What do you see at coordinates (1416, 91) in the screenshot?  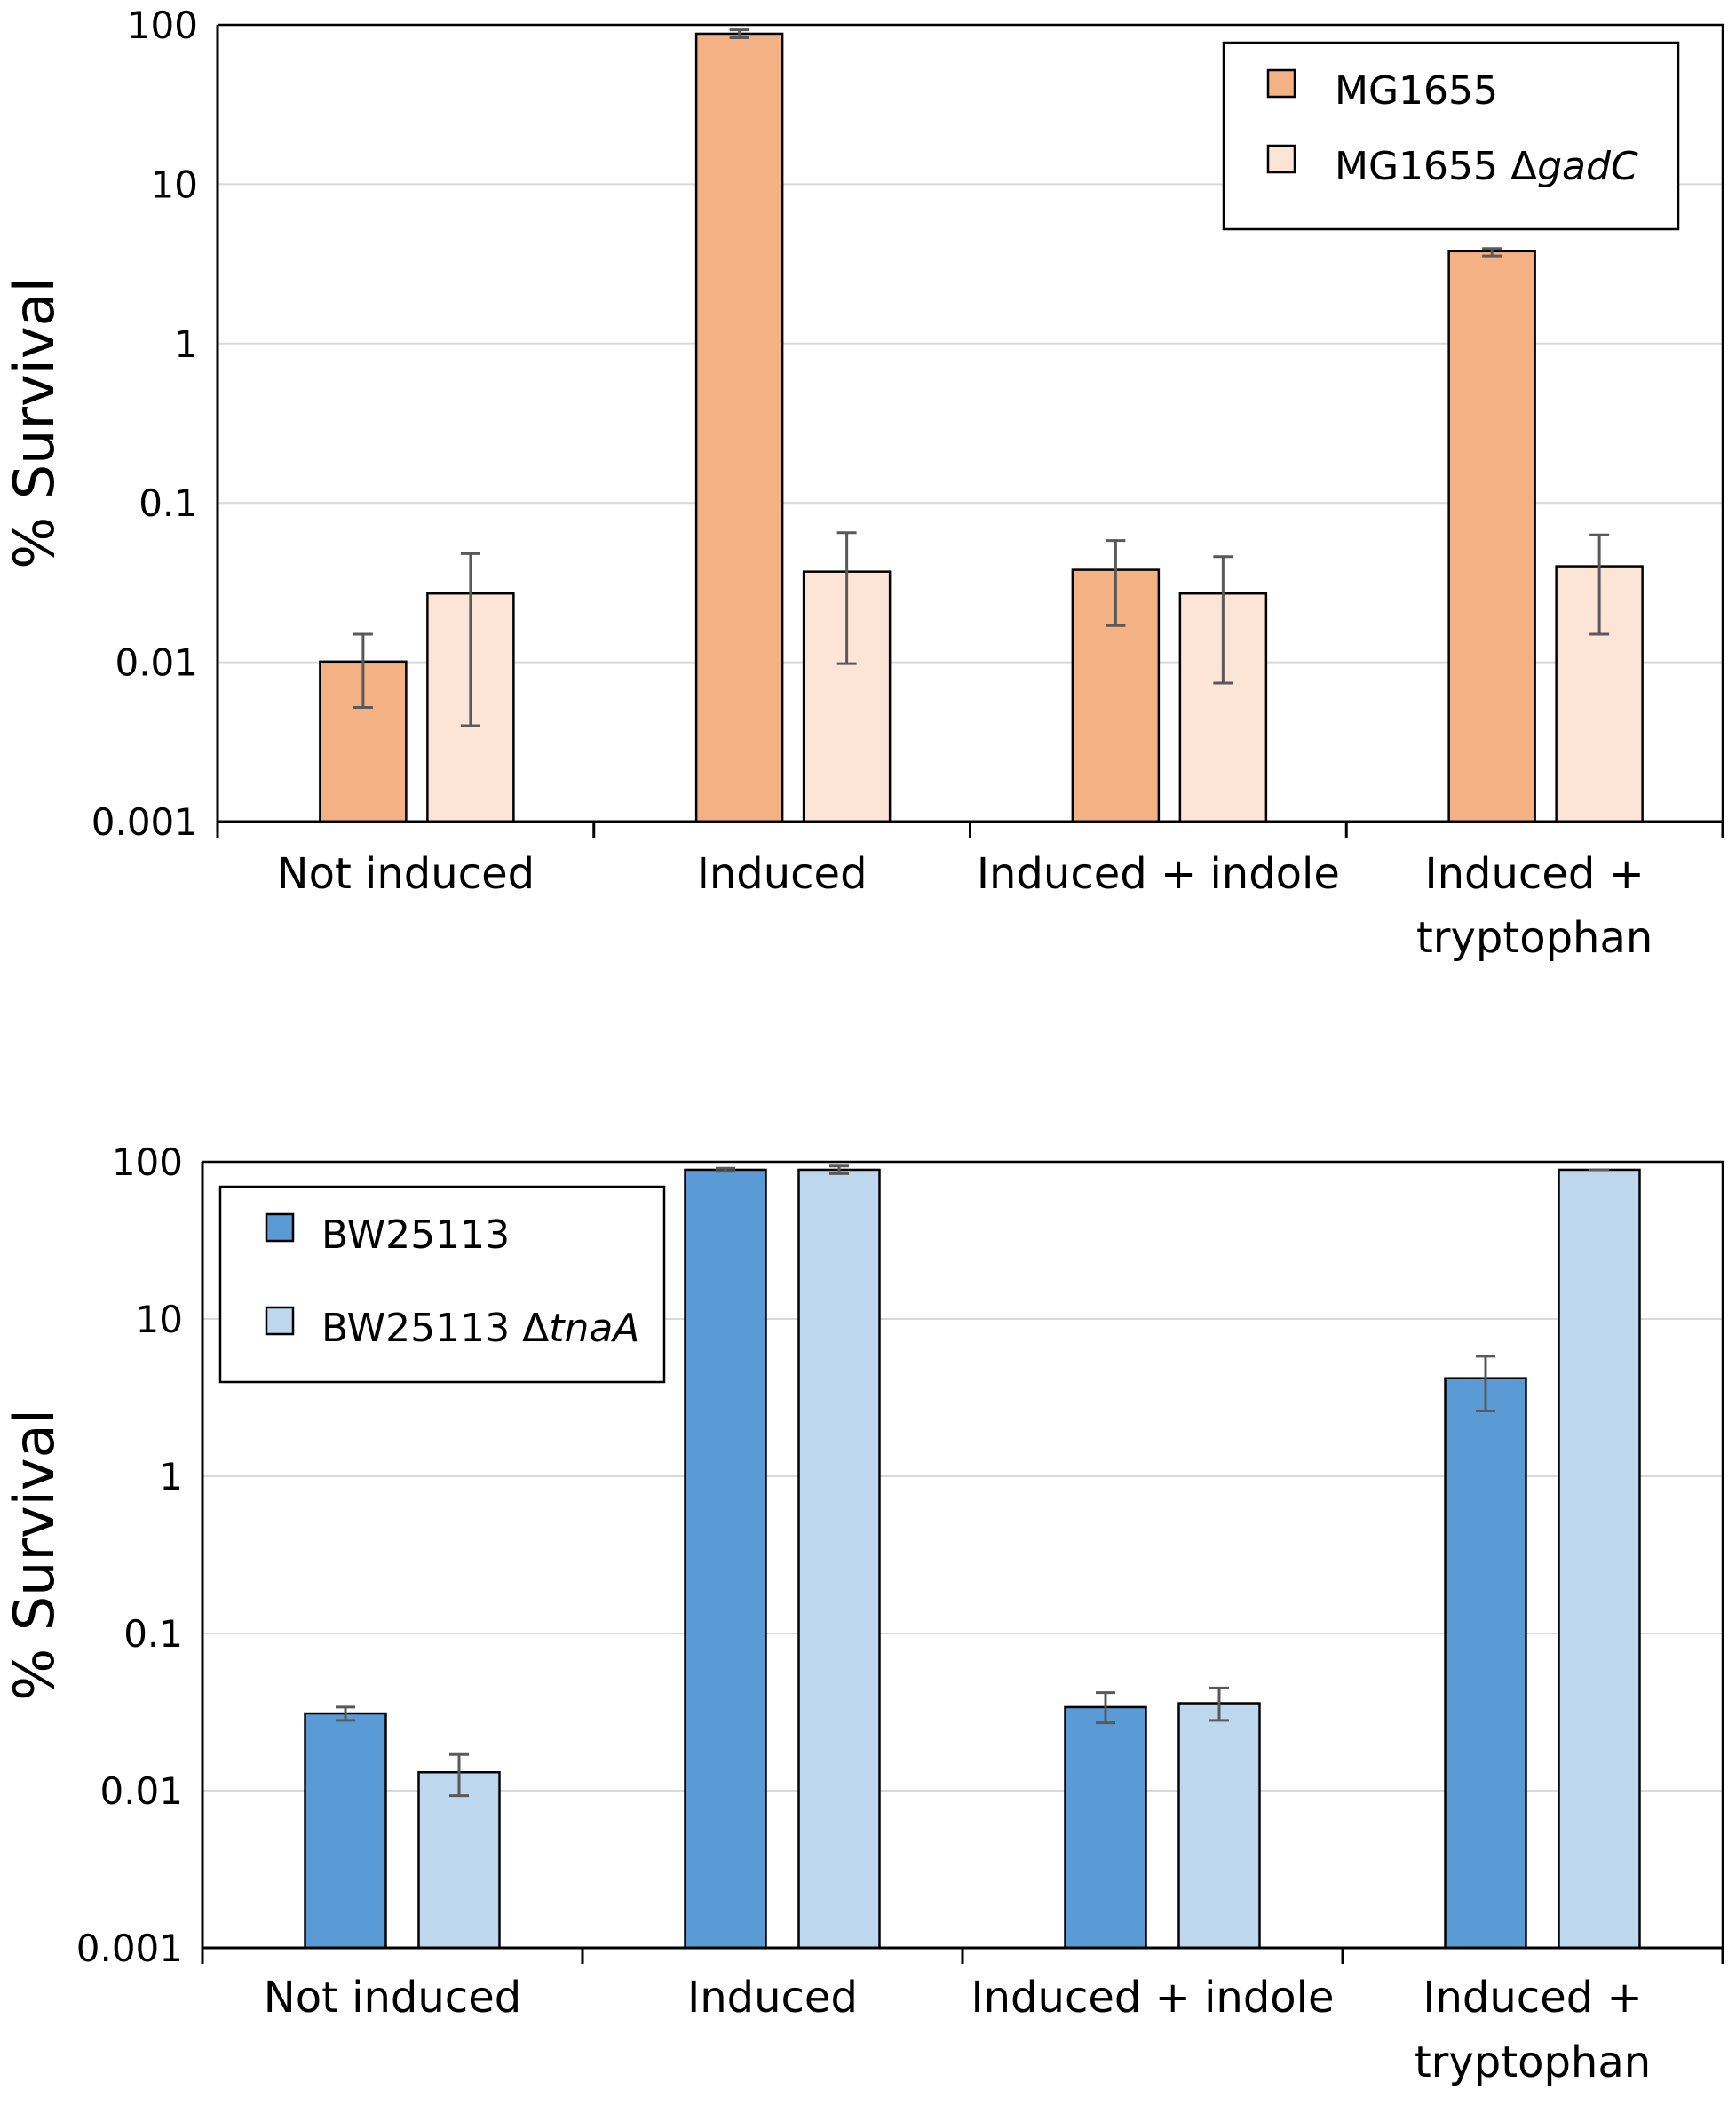 I see `legend-label: MG1655` at bounding box center [1416, 91].